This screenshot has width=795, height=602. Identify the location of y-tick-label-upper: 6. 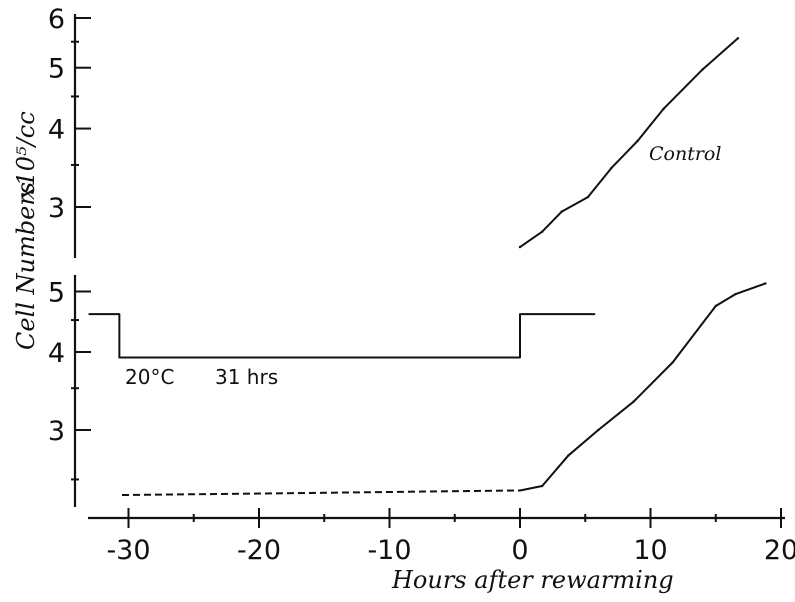
(56, 19).